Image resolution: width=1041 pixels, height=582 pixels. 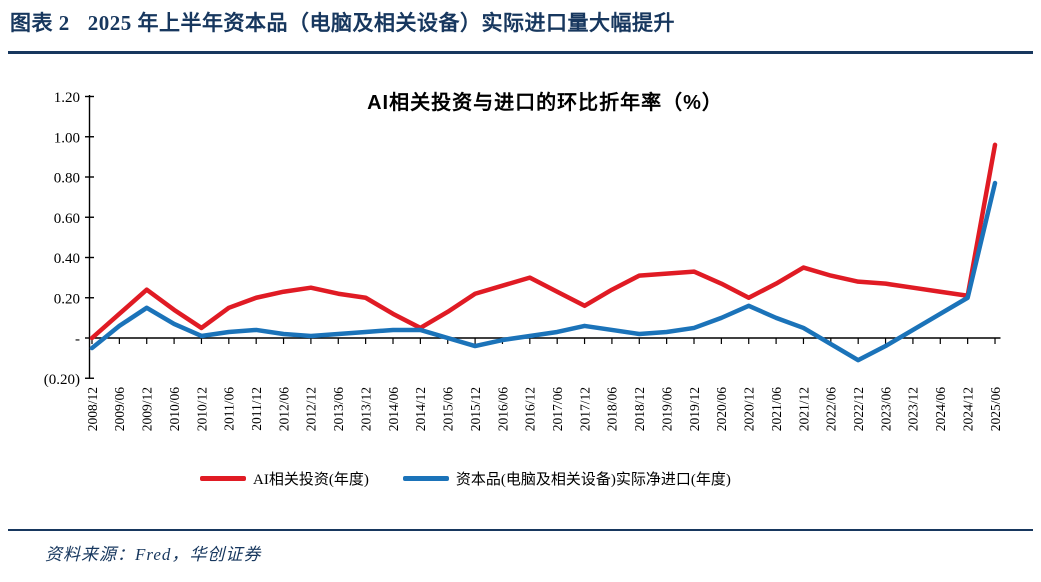 What do you see at coordinates (256, 409) in the screenshot?
I see `x-tick-label: 2011/12` at bounding box center [256, 409].